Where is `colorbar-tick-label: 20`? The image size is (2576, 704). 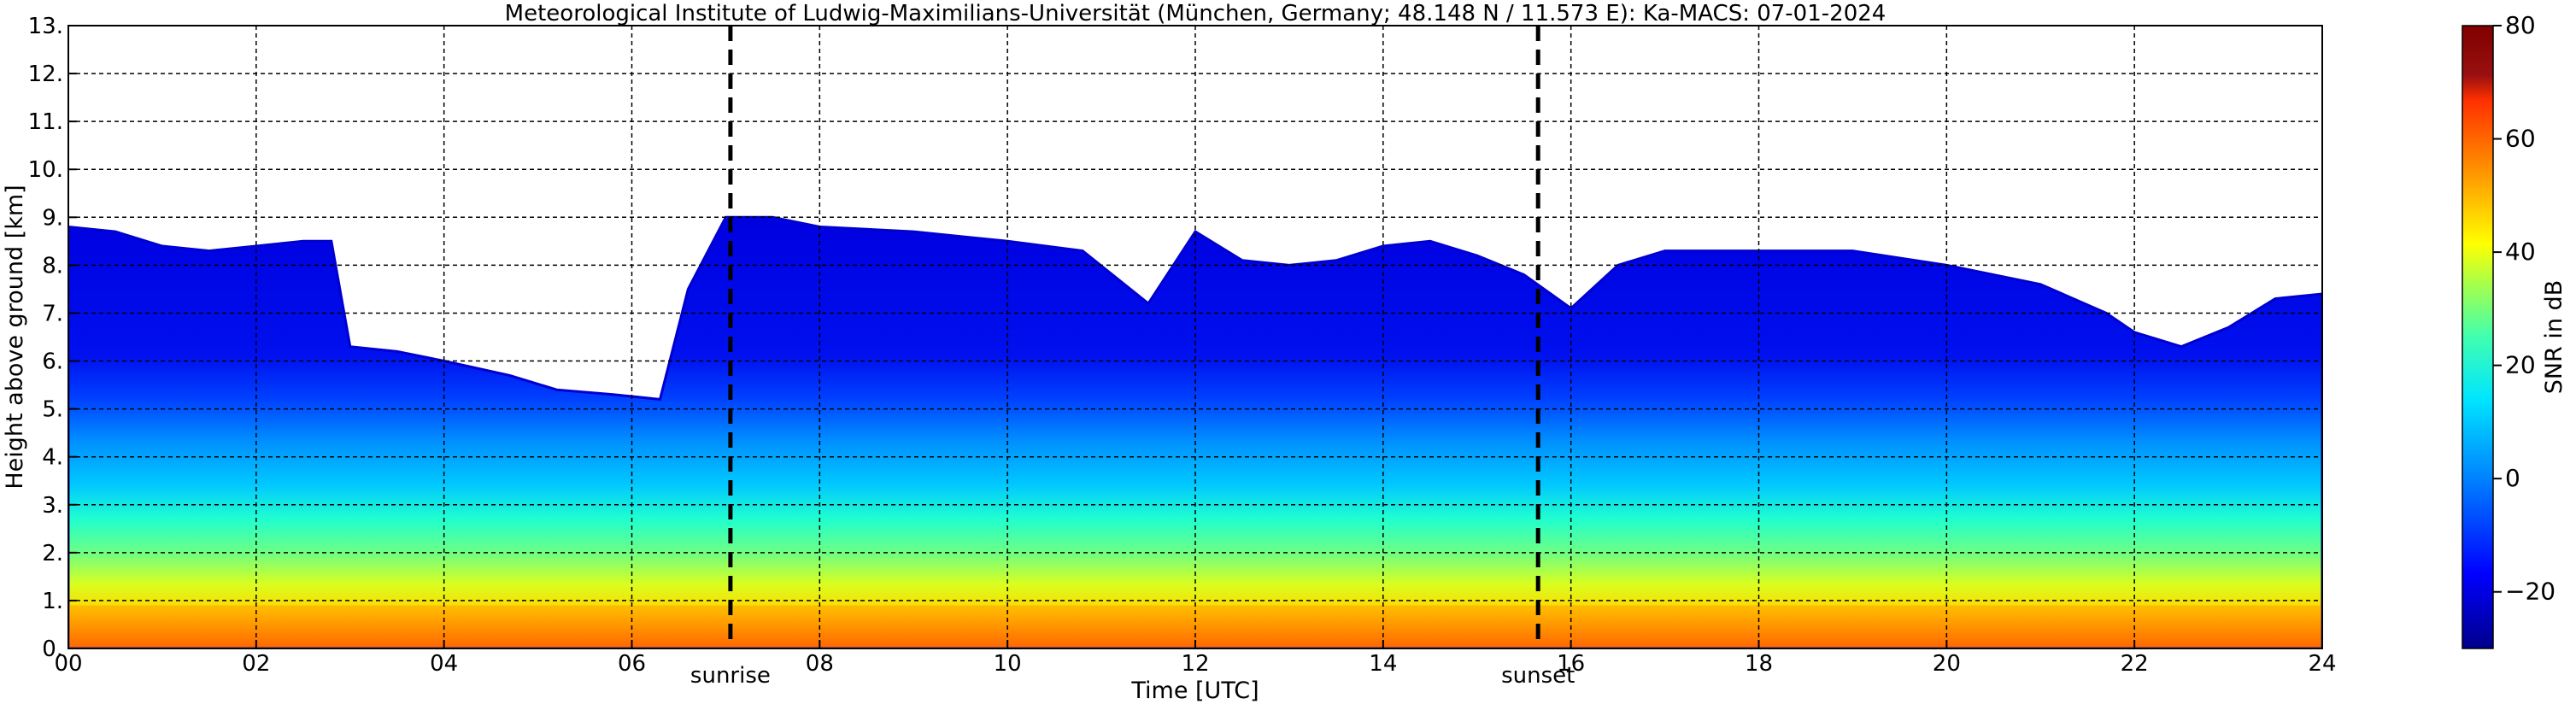 colorbar-tick-label: 20 is located at coordinates (2520, 365).